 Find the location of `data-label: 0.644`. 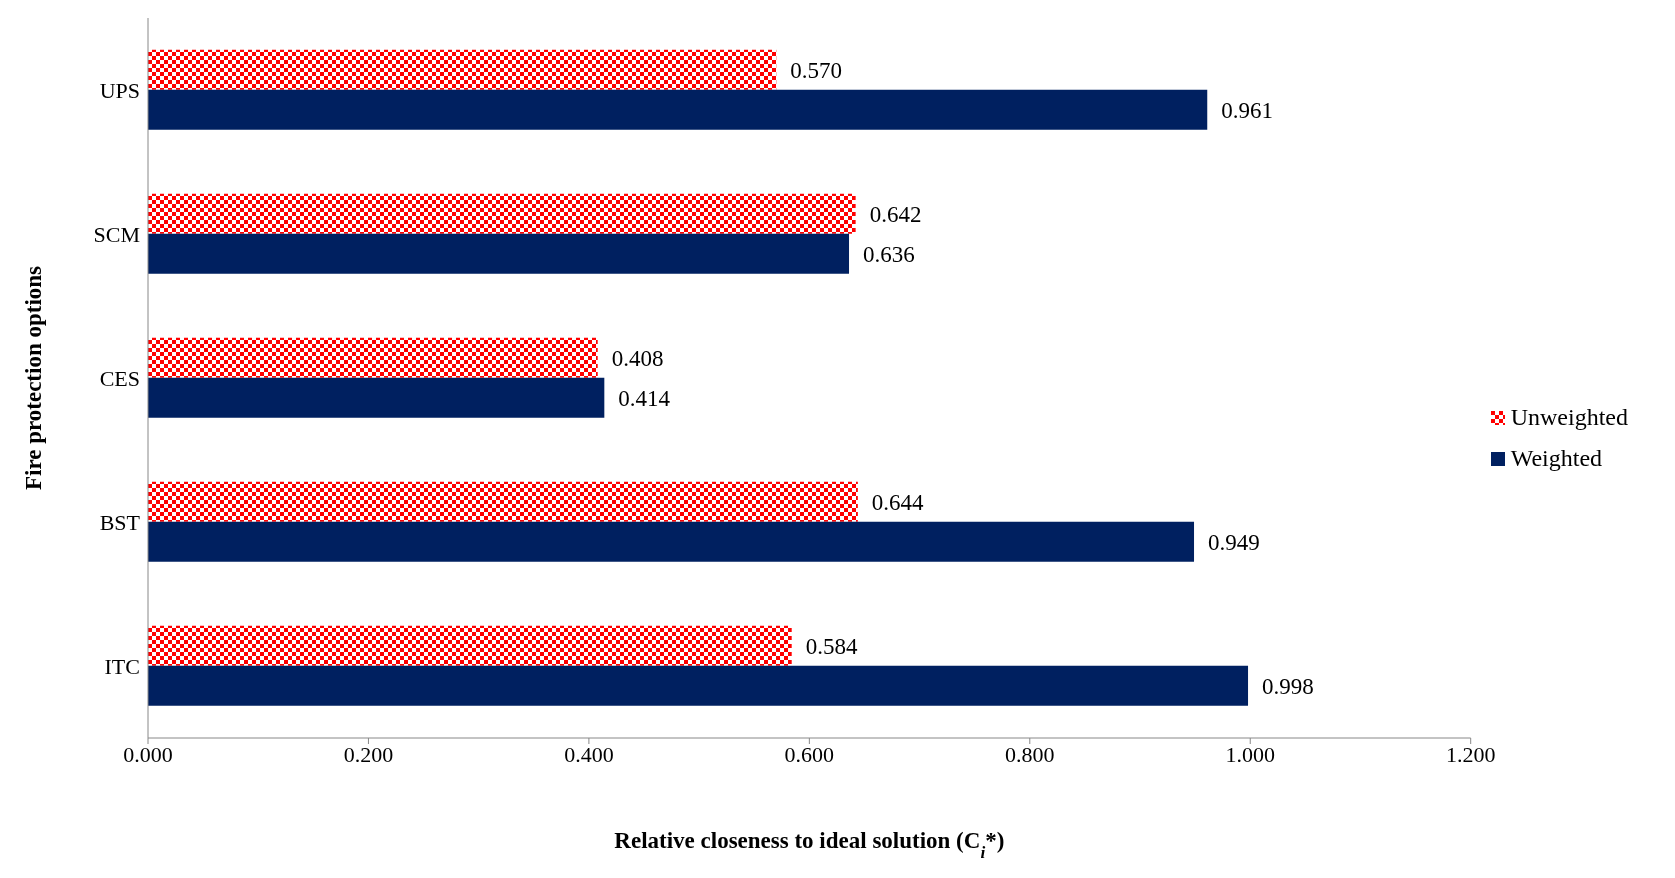

data-label: 0.644 is located at coordinates (898, 502).